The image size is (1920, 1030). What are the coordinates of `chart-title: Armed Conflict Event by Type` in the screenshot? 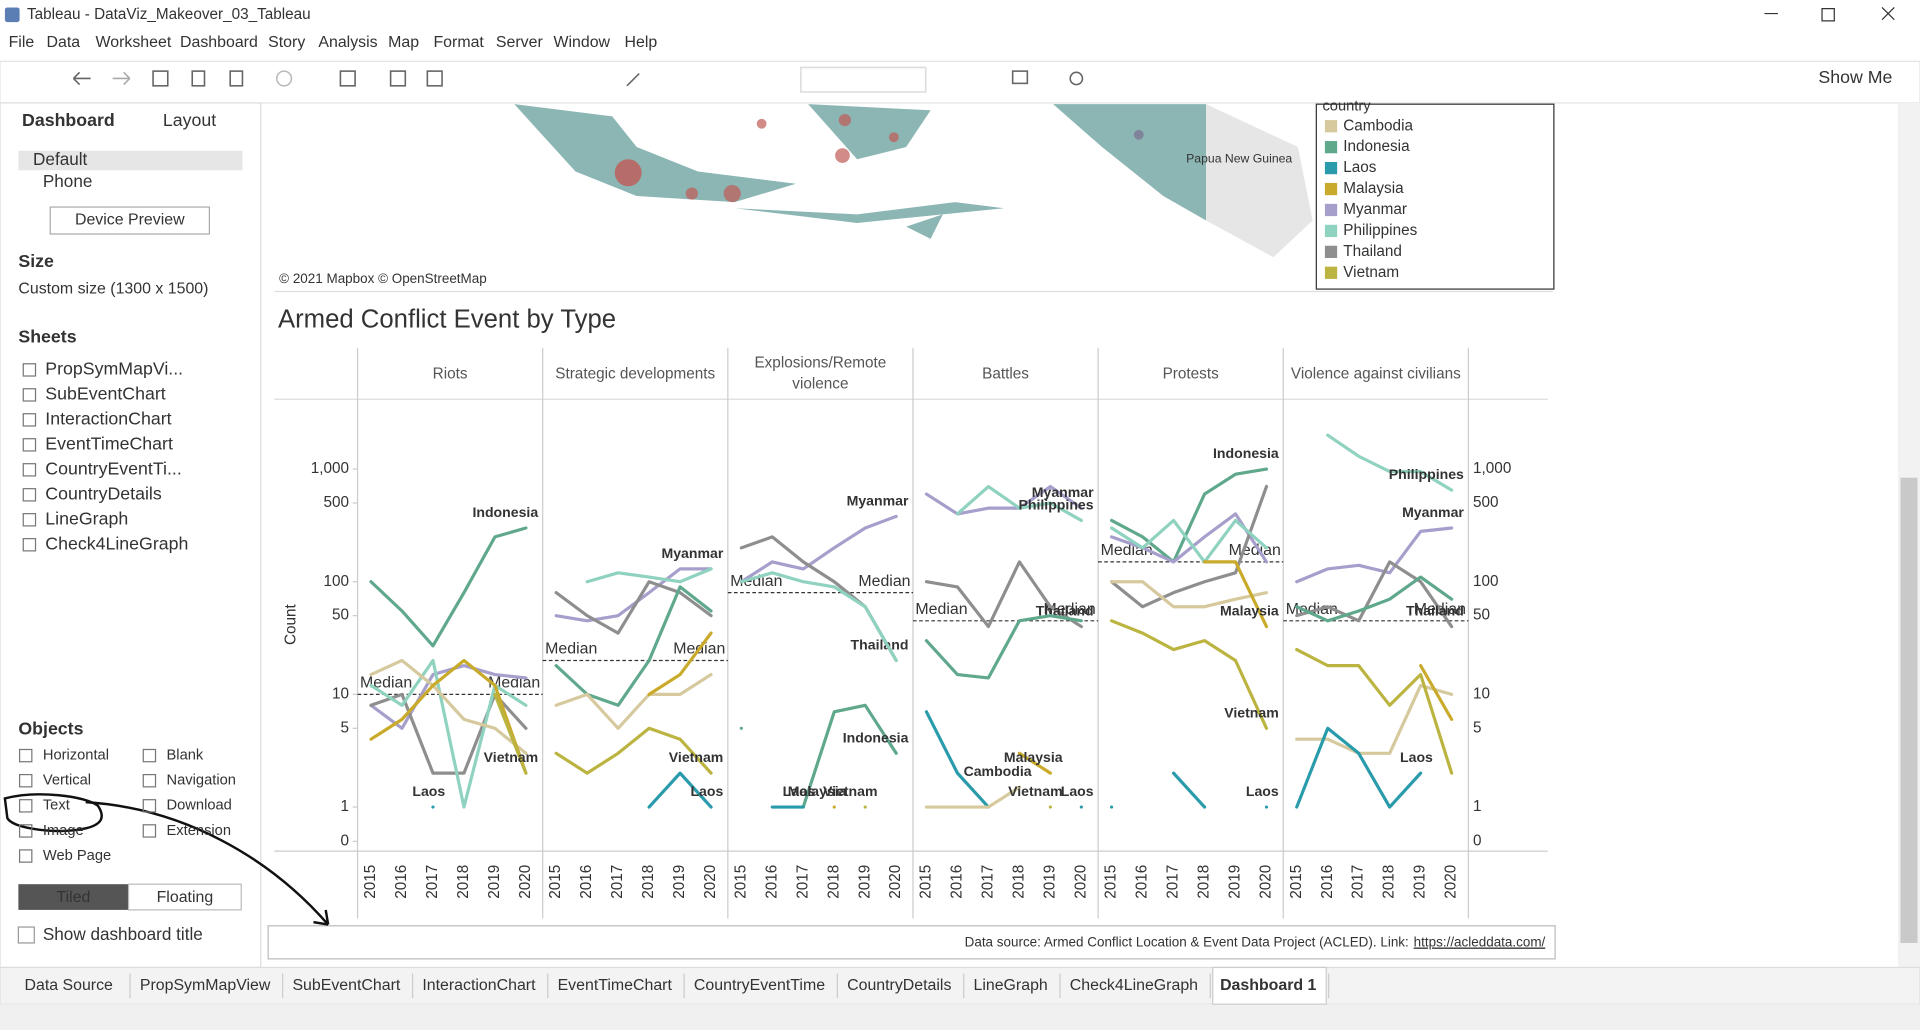 It's located at (447, 320).